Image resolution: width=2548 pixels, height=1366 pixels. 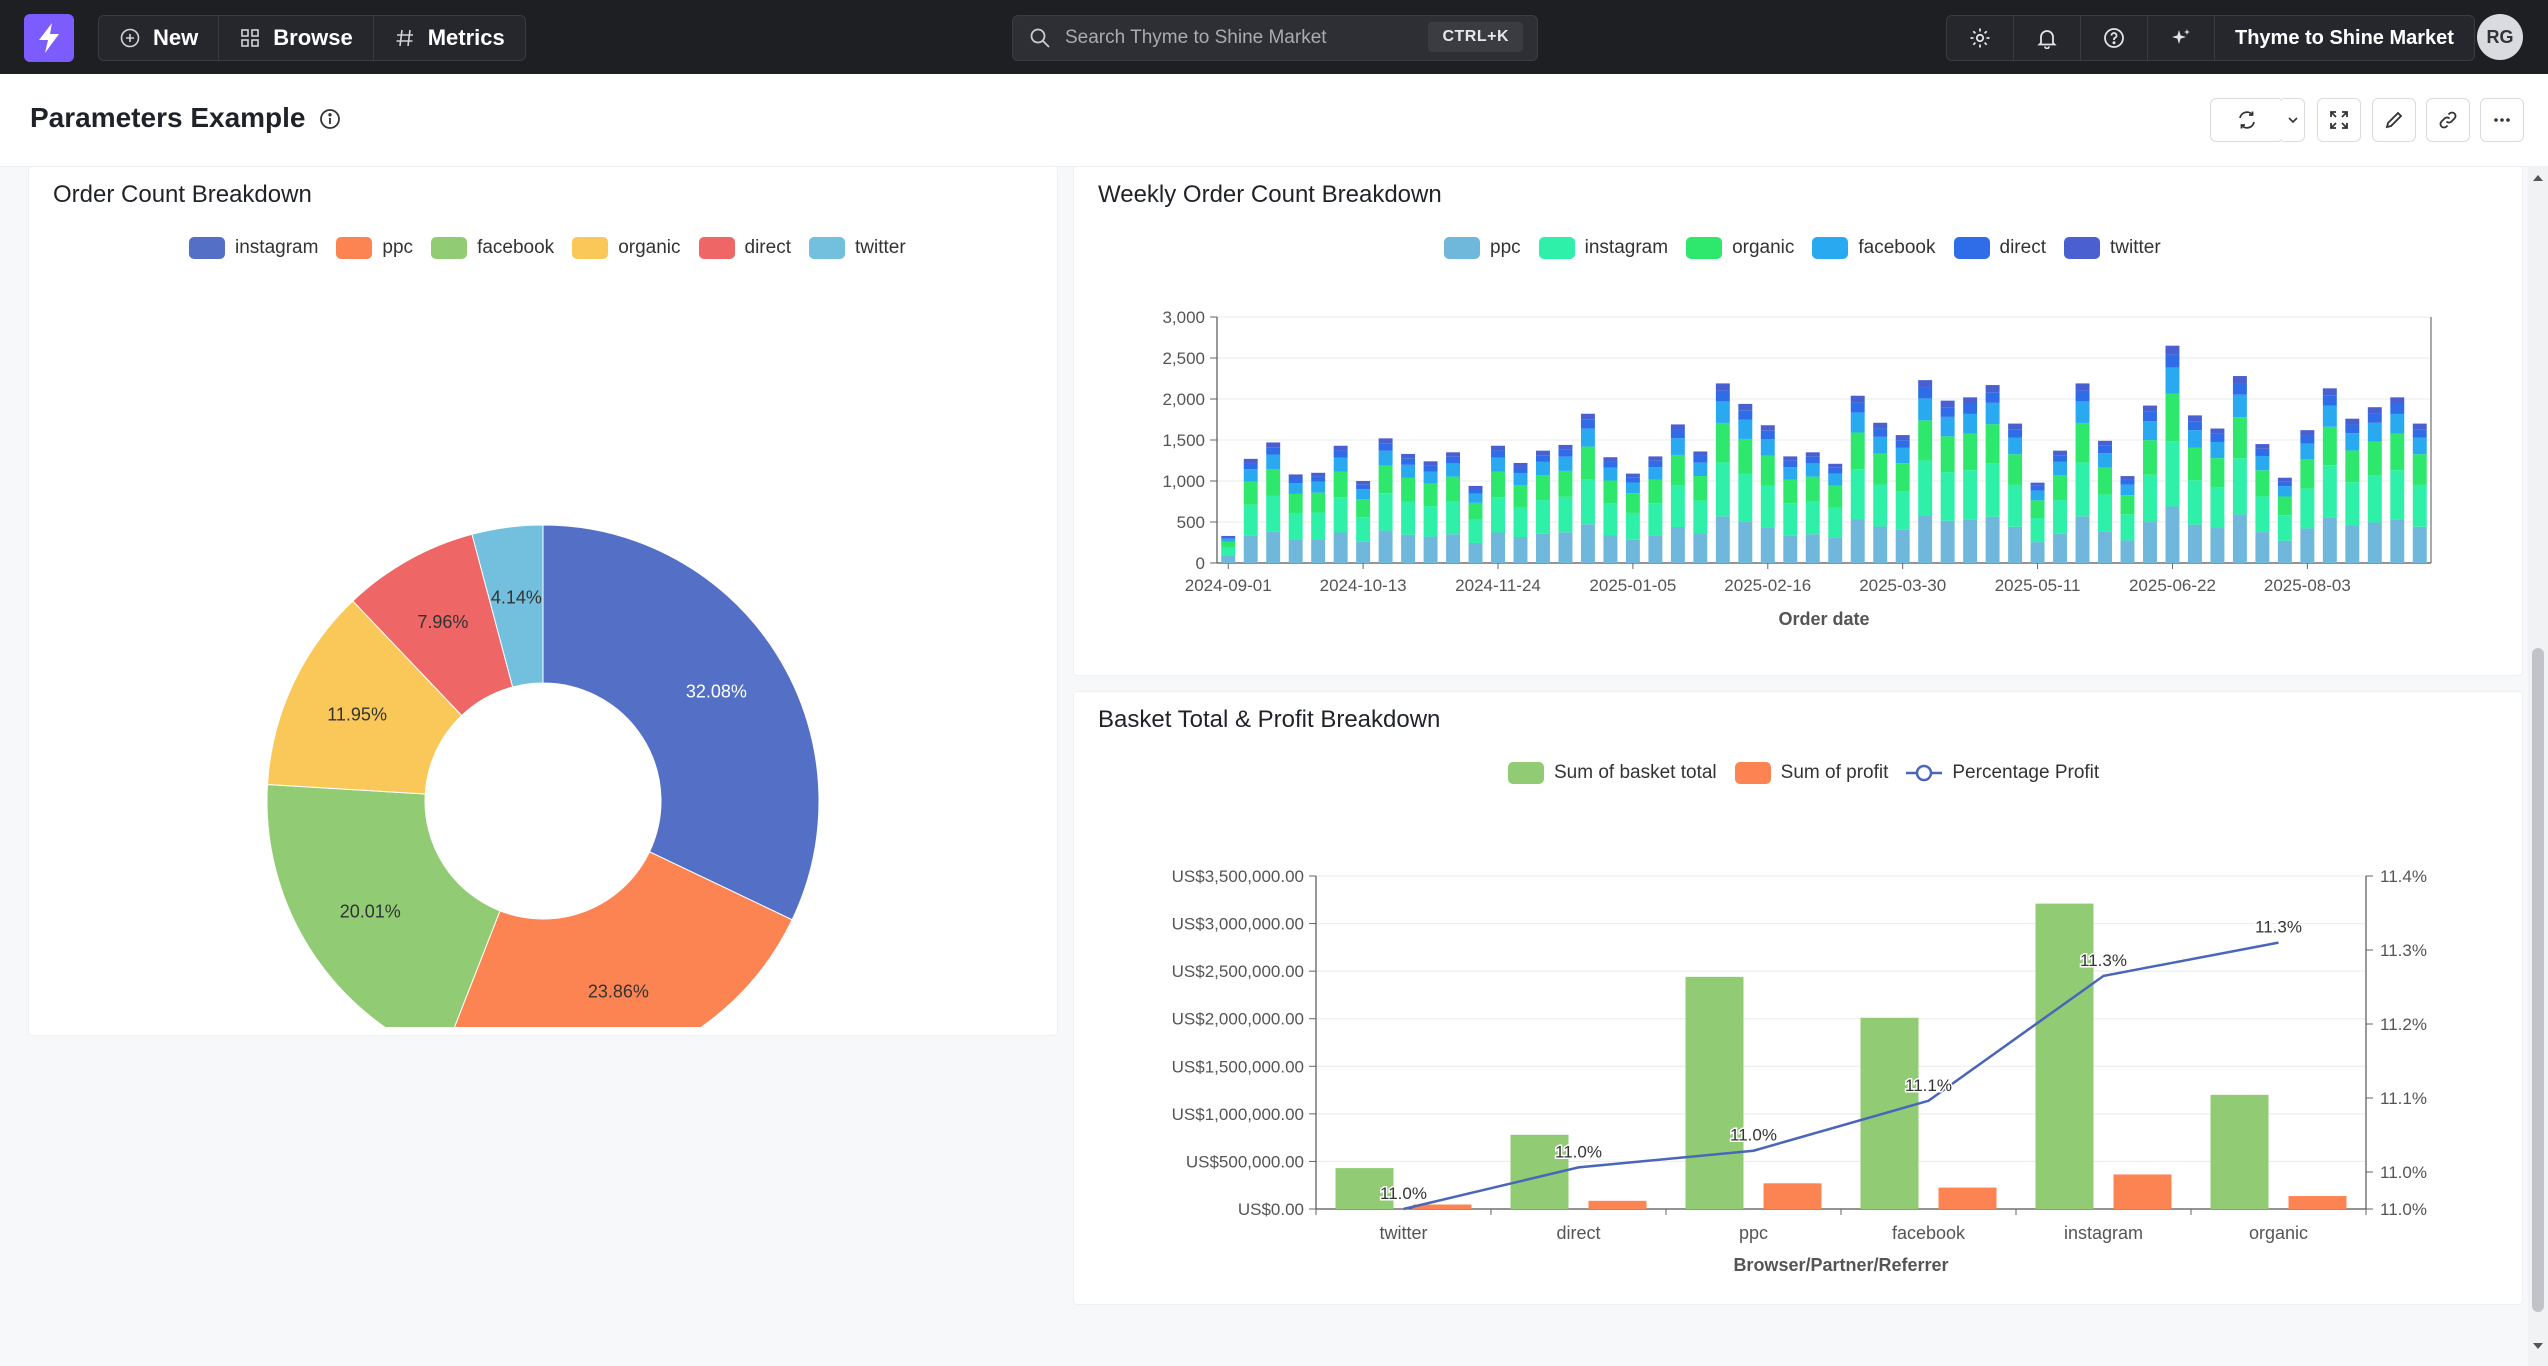 What do you see at coordinates (364, 697) in the screenshot?
I see `pie-slice-organic` at bounding box center [364, 697].